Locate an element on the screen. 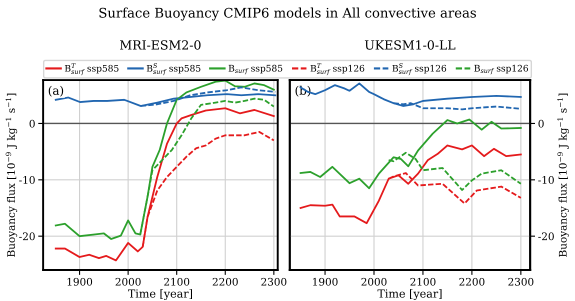  legend-label: B$^{S}$$_{surf}$ ssp126 is located at coordinates (419, 69).